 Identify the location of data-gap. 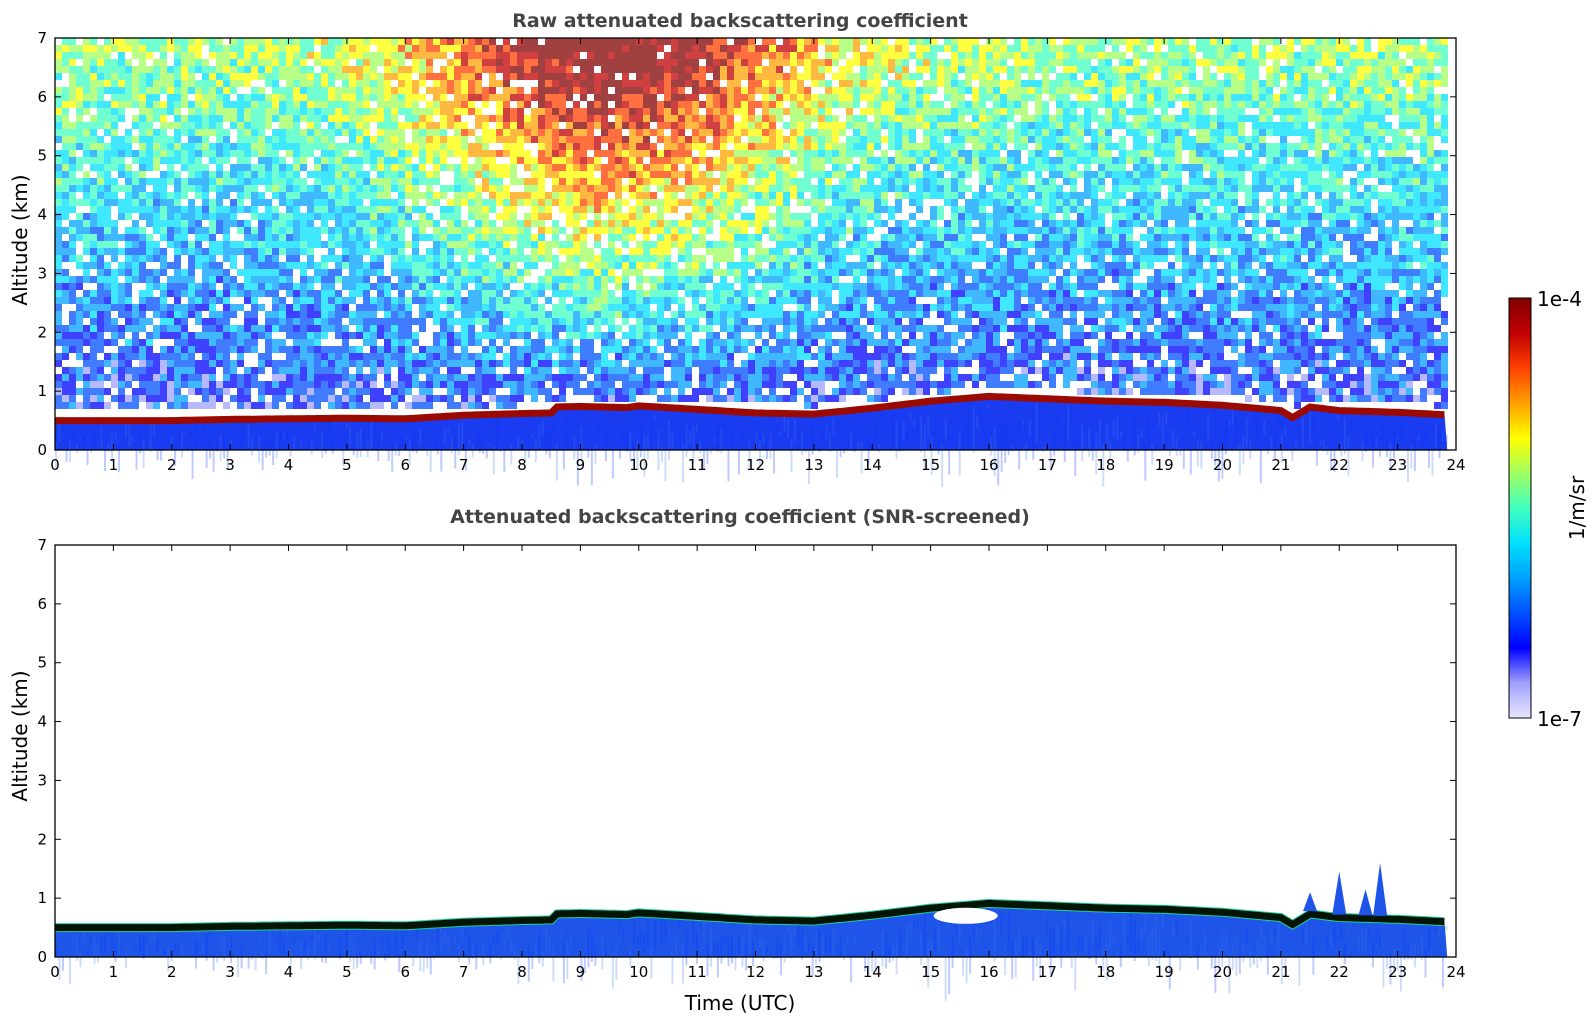
(965, 915).